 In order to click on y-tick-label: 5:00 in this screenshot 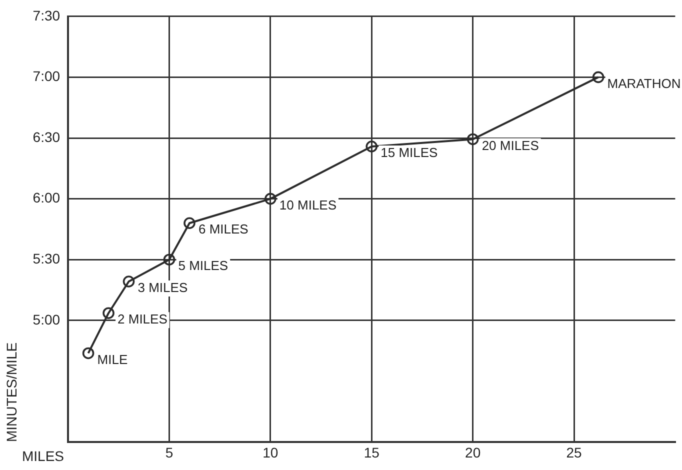, I will do `click(46, 319)`.